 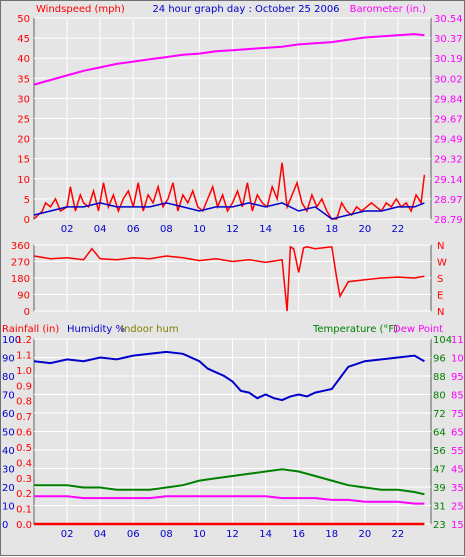 I want to click on barometer-tick-label: 30.54, so click(x=448, y=19).